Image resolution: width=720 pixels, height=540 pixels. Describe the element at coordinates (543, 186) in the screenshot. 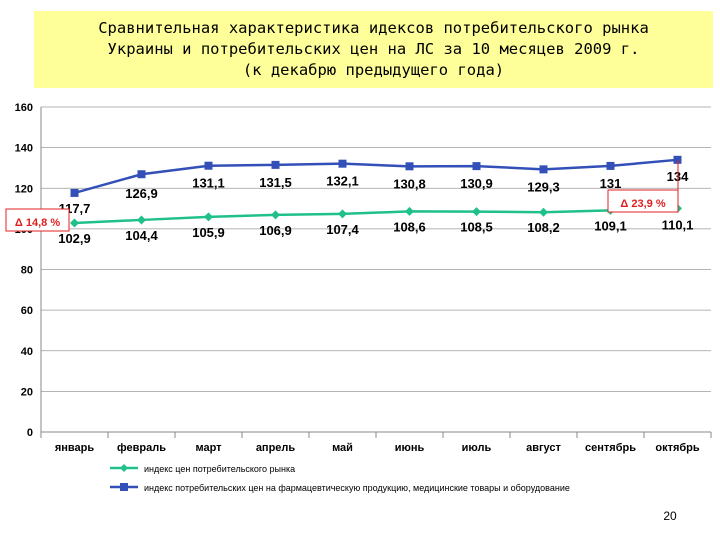

I see `data-label: 129,3` at that location.